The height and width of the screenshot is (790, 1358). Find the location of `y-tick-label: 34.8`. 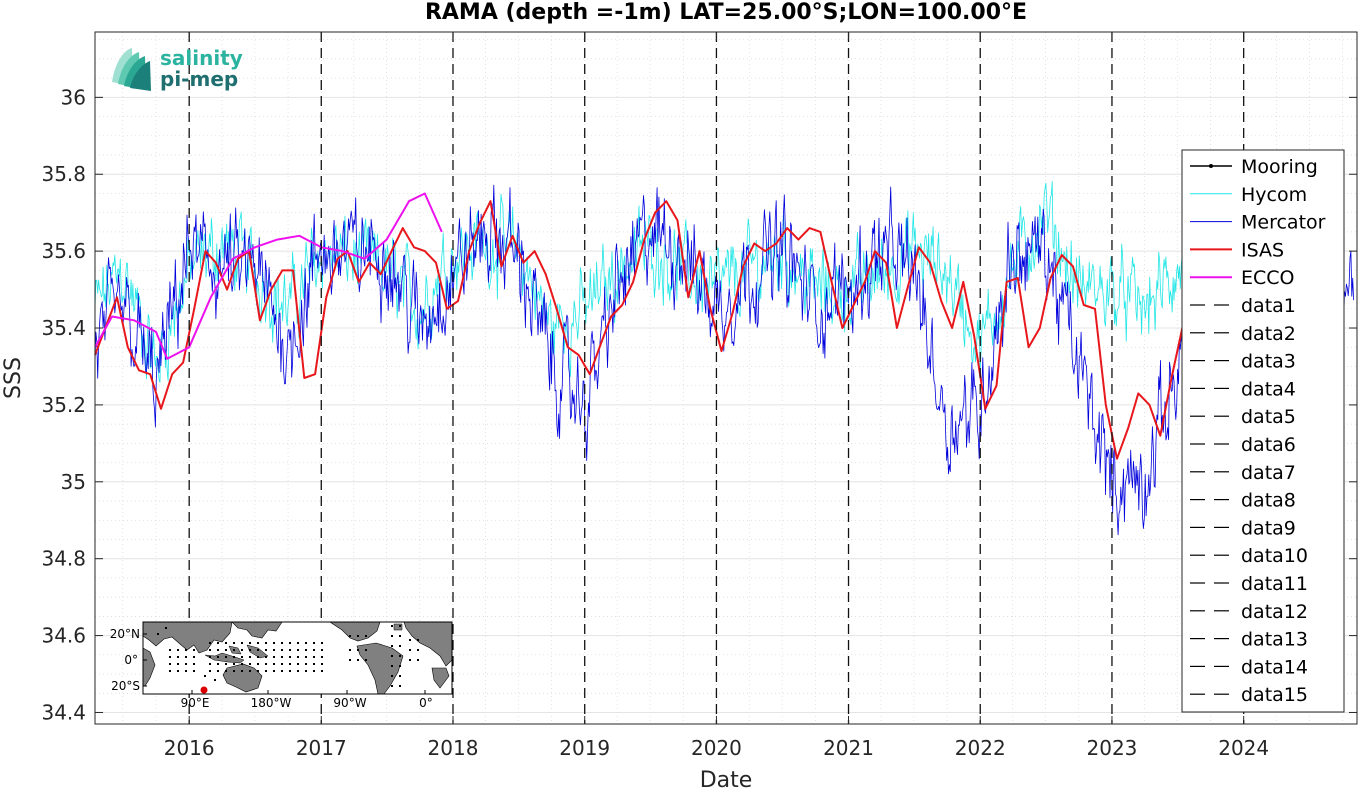

y-tick-label: 34.8 is located at coordinates (63, 559).